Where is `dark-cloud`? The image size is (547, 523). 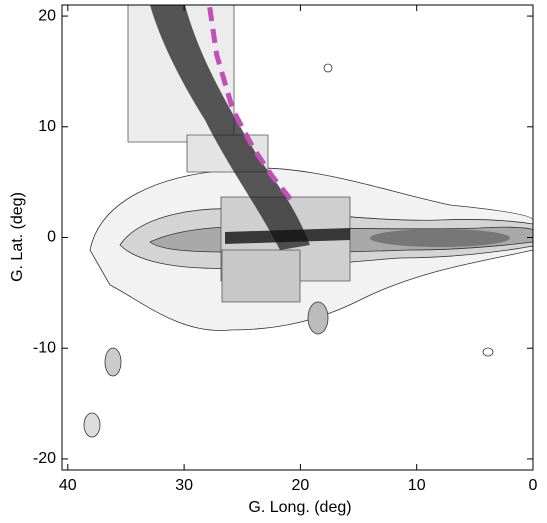 dark-cloud is located at coordinates (230, 127).